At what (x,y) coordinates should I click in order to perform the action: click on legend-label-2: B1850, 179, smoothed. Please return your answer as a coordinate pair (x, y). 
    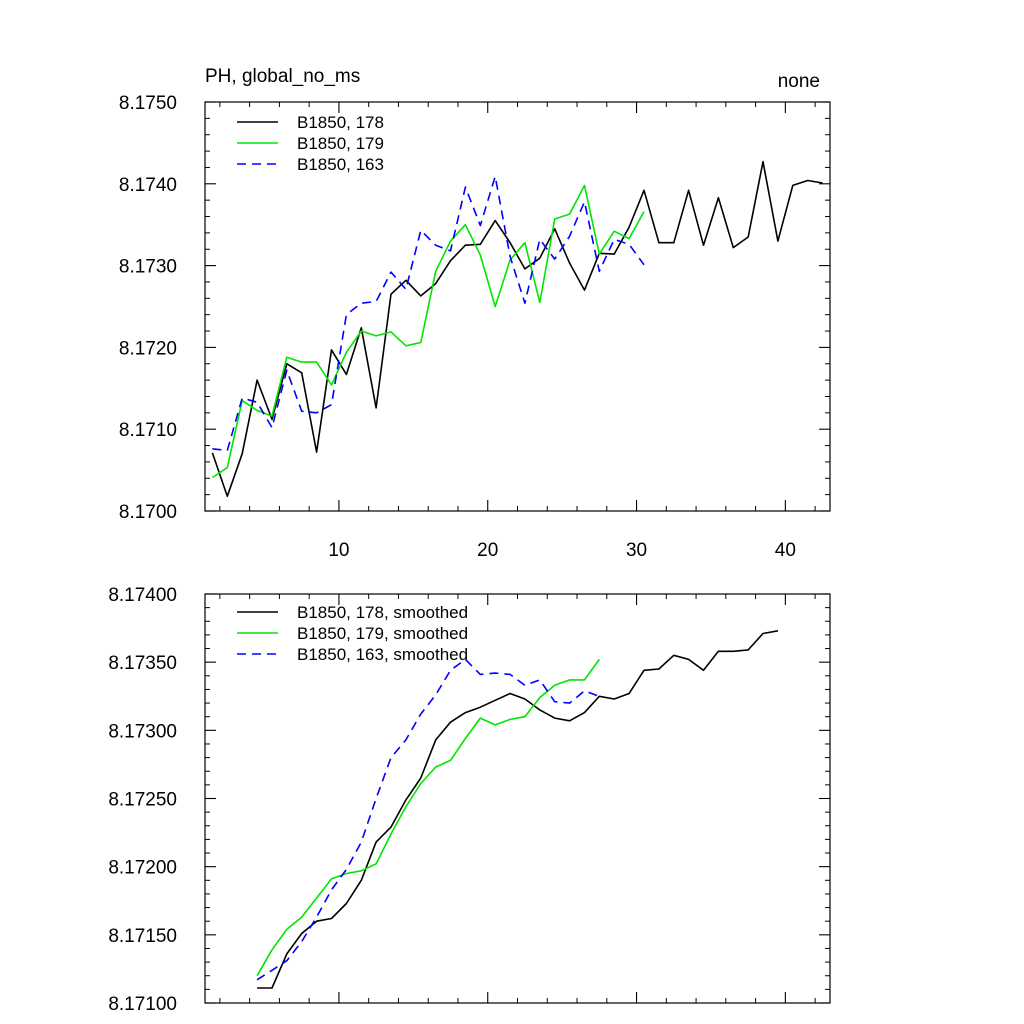
    Looking at the image, I should click on (382, 633).